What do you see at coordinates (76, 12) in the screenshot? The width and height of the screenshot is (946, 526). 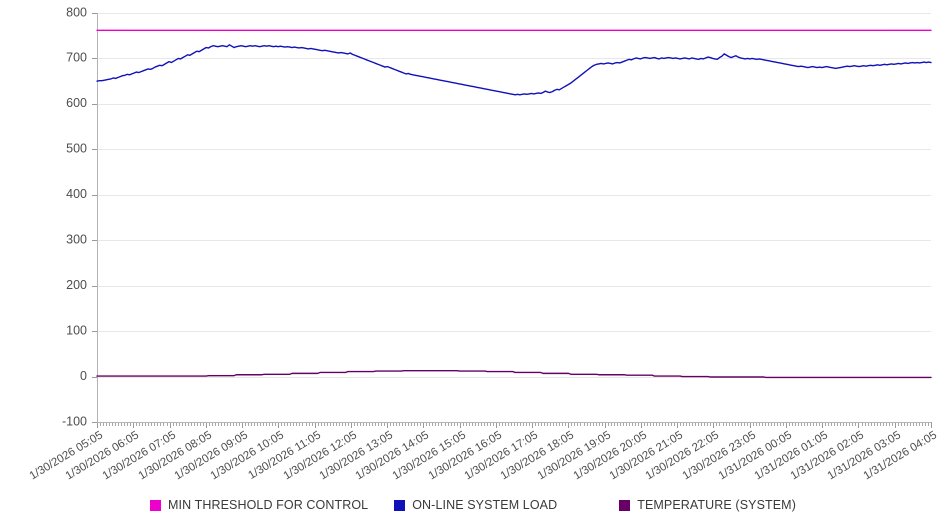 I see `y-tick-label: 800` at bounding box center [76, 12].